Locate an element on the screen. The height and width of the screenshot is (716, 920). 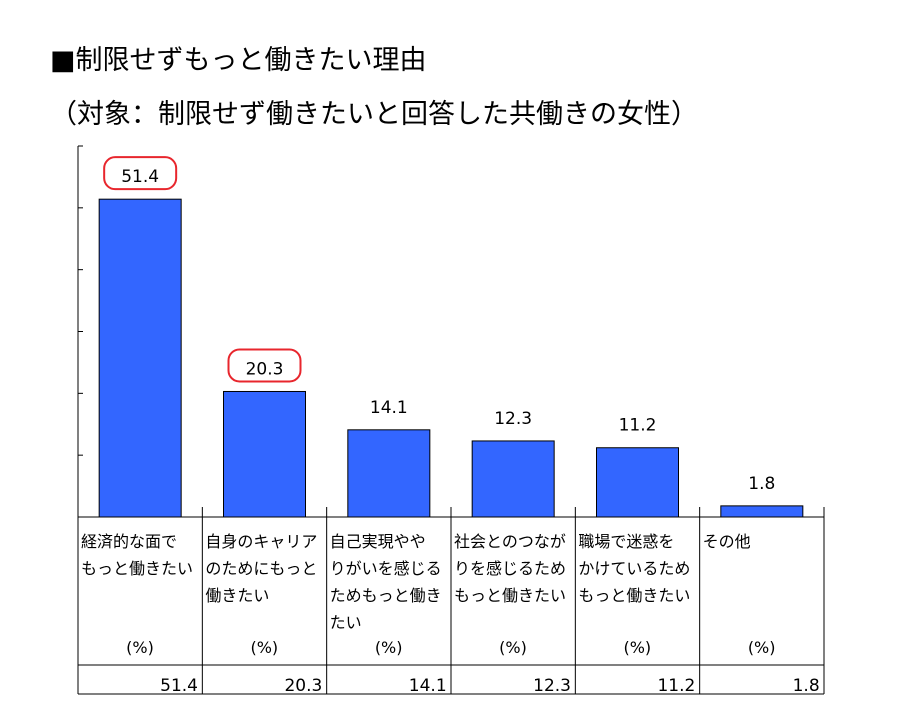
table-value: 14.1 is located at coordinates (427, 686).